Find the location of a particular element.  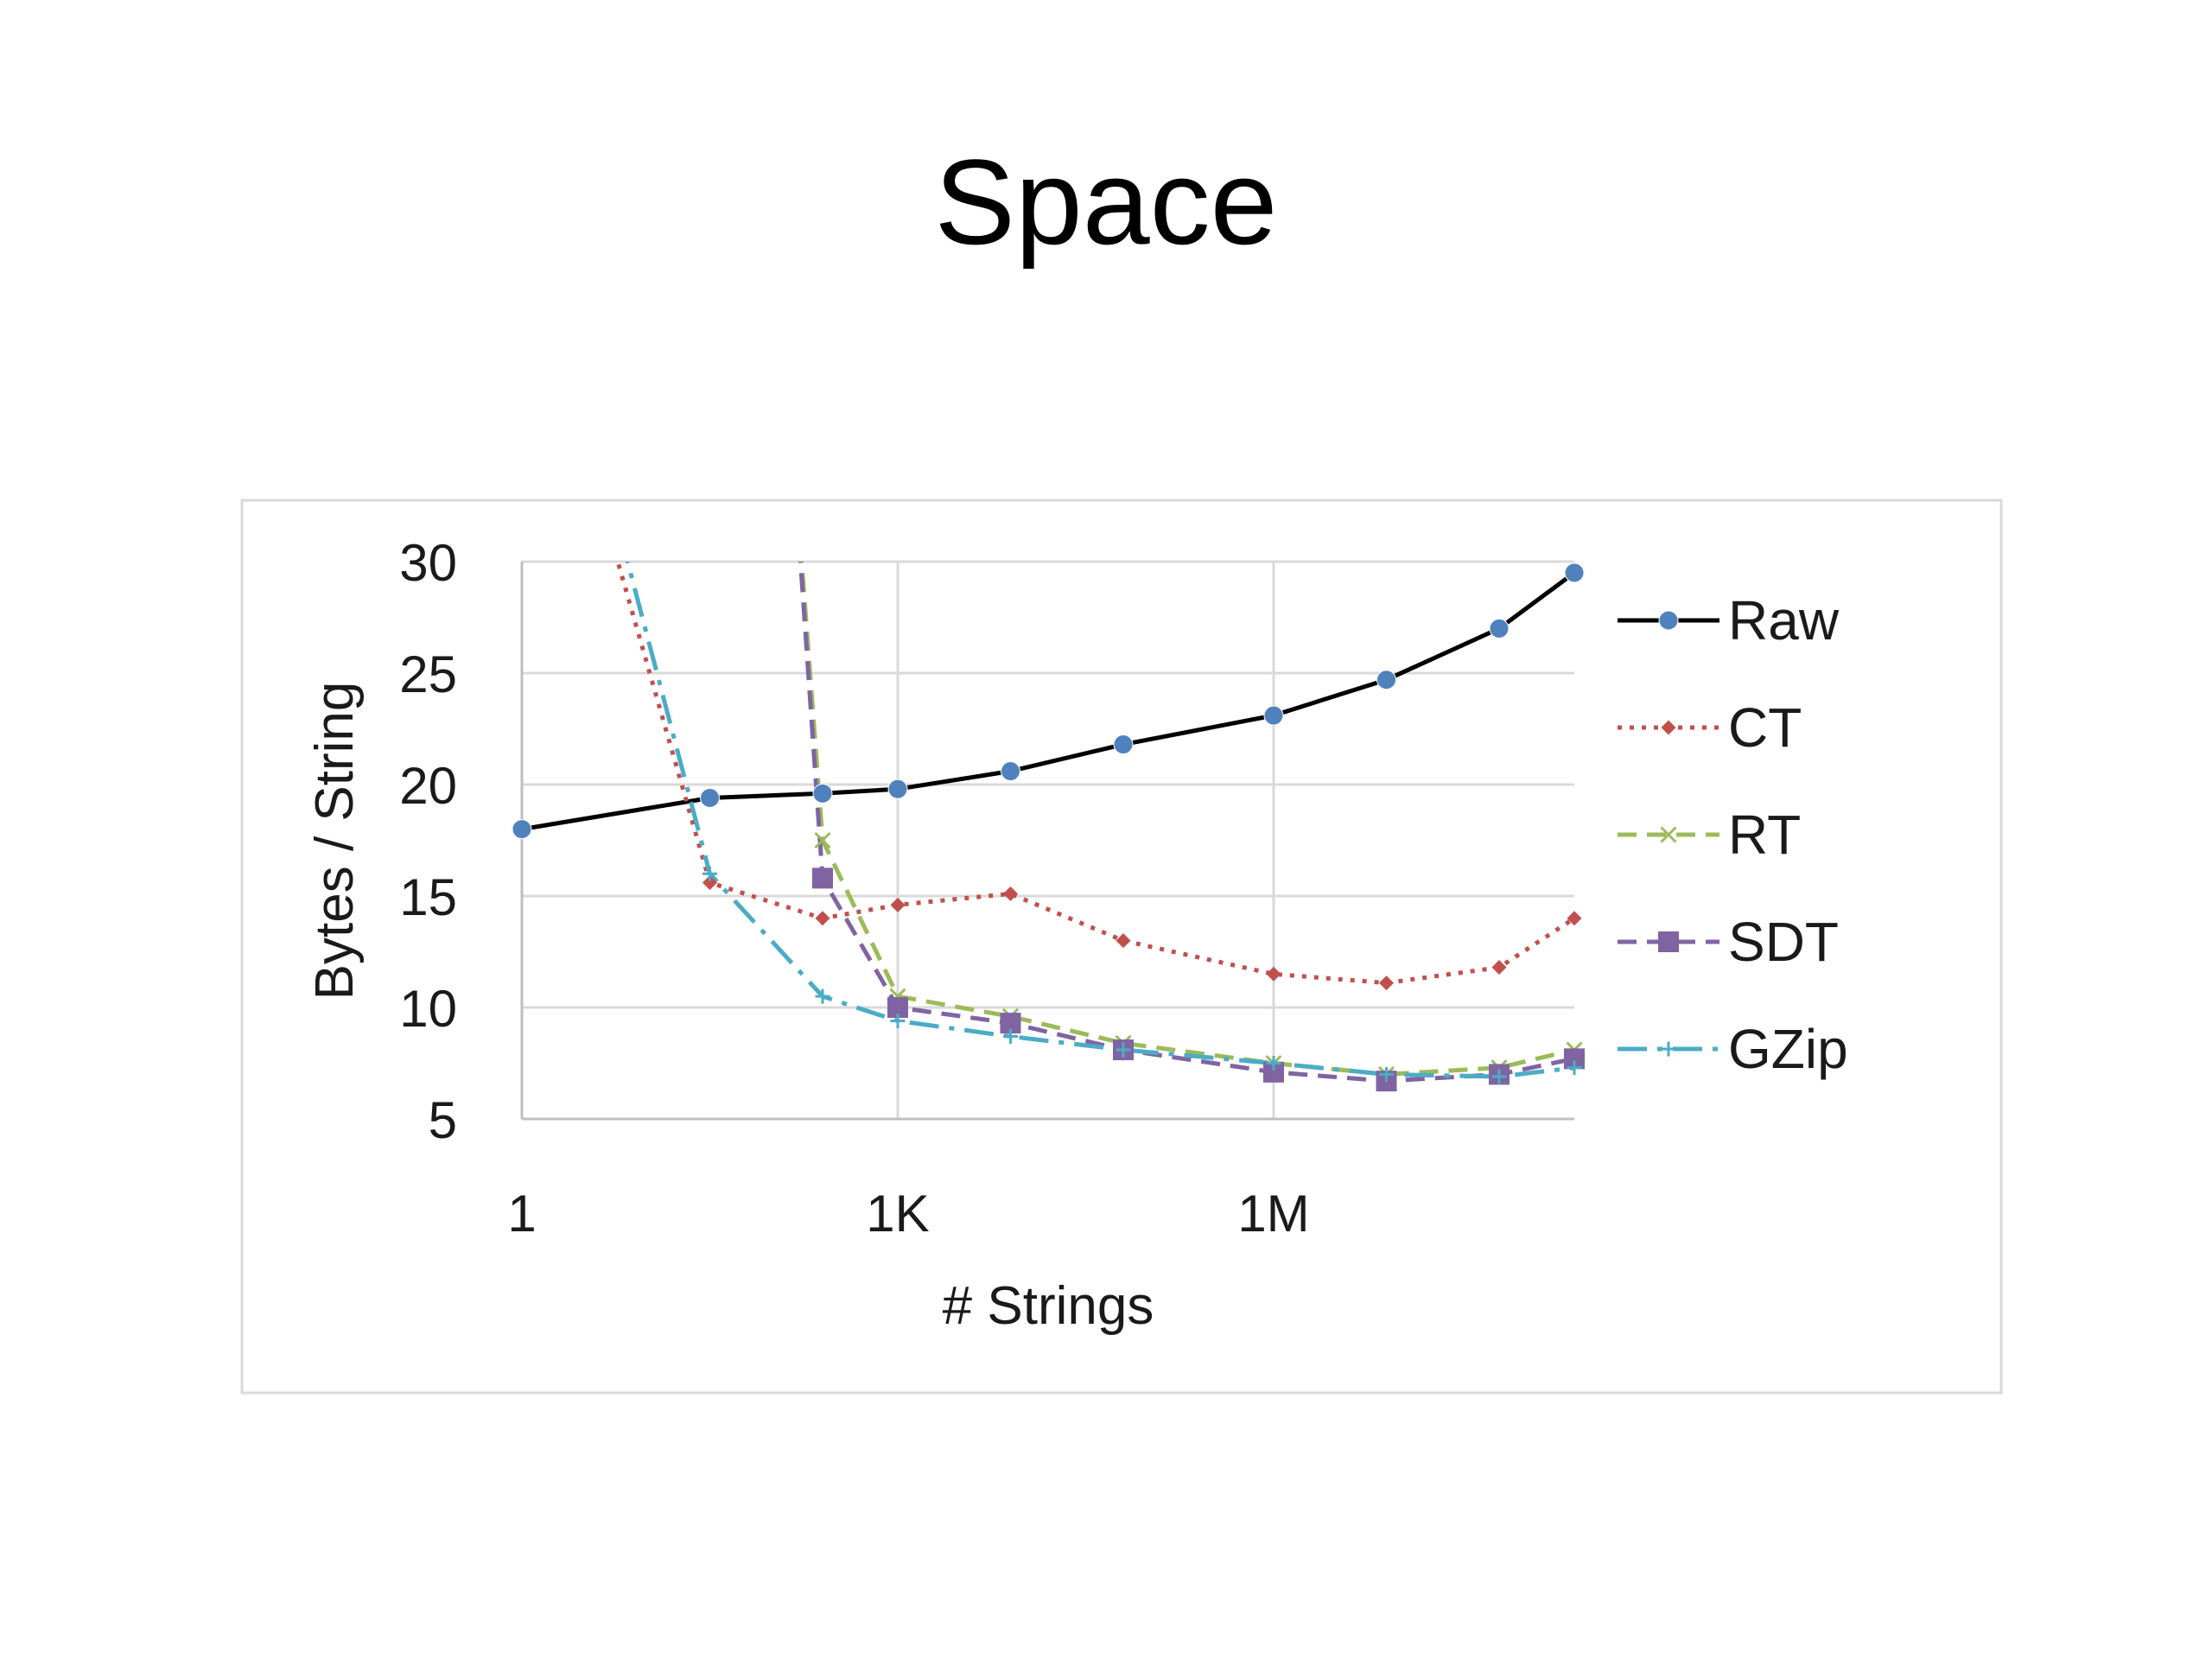

y-tick-label: 15 is located at coordinates (428, 897).